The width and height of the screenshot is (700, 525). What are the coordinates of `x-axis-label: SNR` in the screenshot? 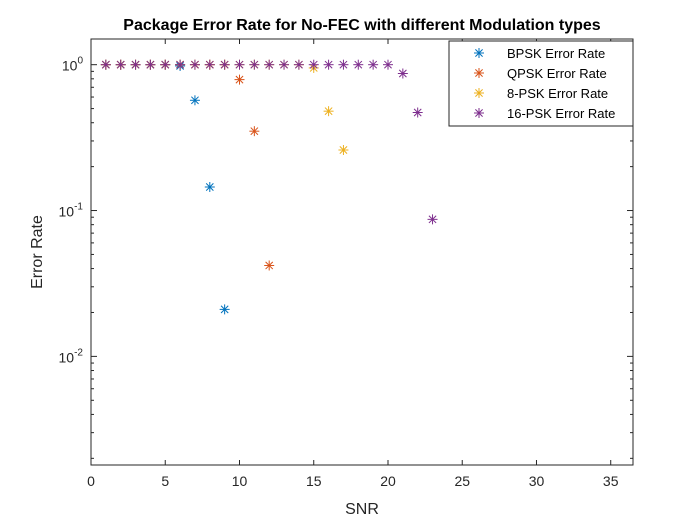 It's located at (362, 509).